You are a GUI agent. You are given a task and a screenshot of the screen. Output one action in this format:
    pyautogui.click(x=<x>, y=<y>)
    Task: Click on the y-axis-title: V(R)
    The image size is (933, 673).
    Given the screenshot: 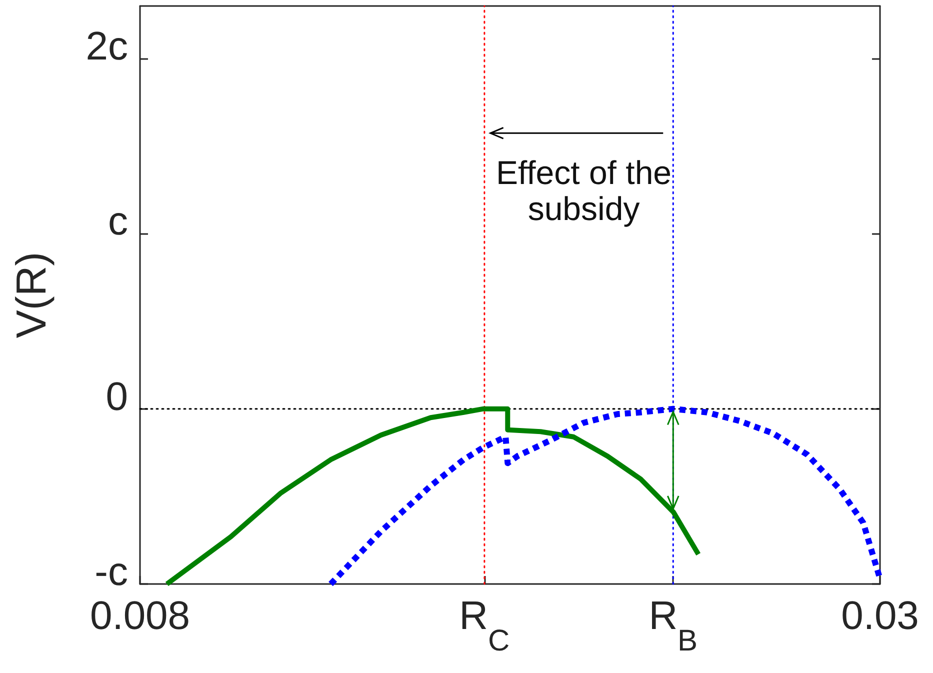 What is the action you would take?
    pyautogui.click(x=31, y=295)
    